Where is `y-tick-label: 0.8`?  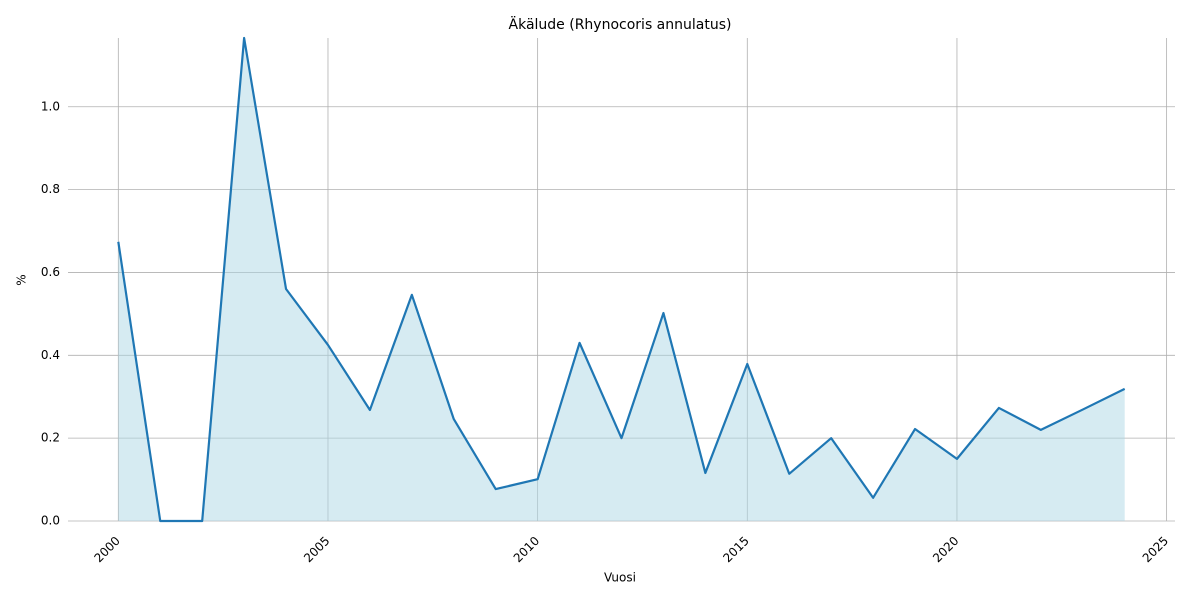 y-tick-label: 0.8 is located at coordinates (50, 189).